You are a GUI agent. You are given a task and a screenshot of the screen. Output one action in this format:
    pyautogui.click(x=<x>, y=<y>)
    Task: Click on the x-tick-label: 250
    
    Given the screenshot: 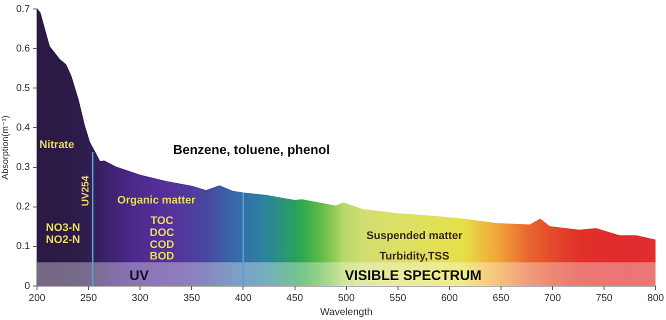 What is the action you would take?
    pyautogui.click(x=89, y=298)
    